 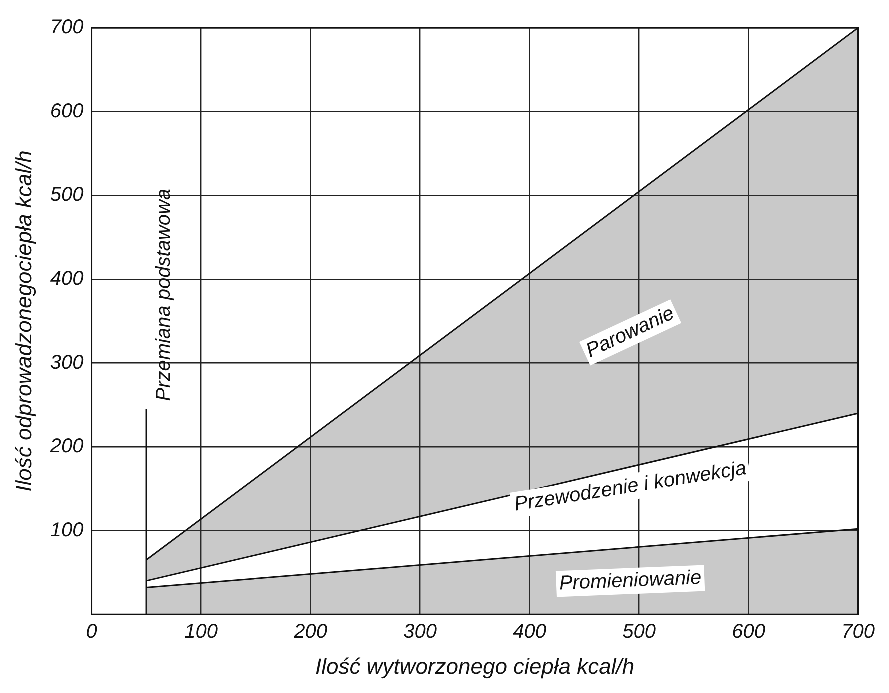 I want to click on text: Przewodzenie i konwekcja, so click(x=630, y=487).